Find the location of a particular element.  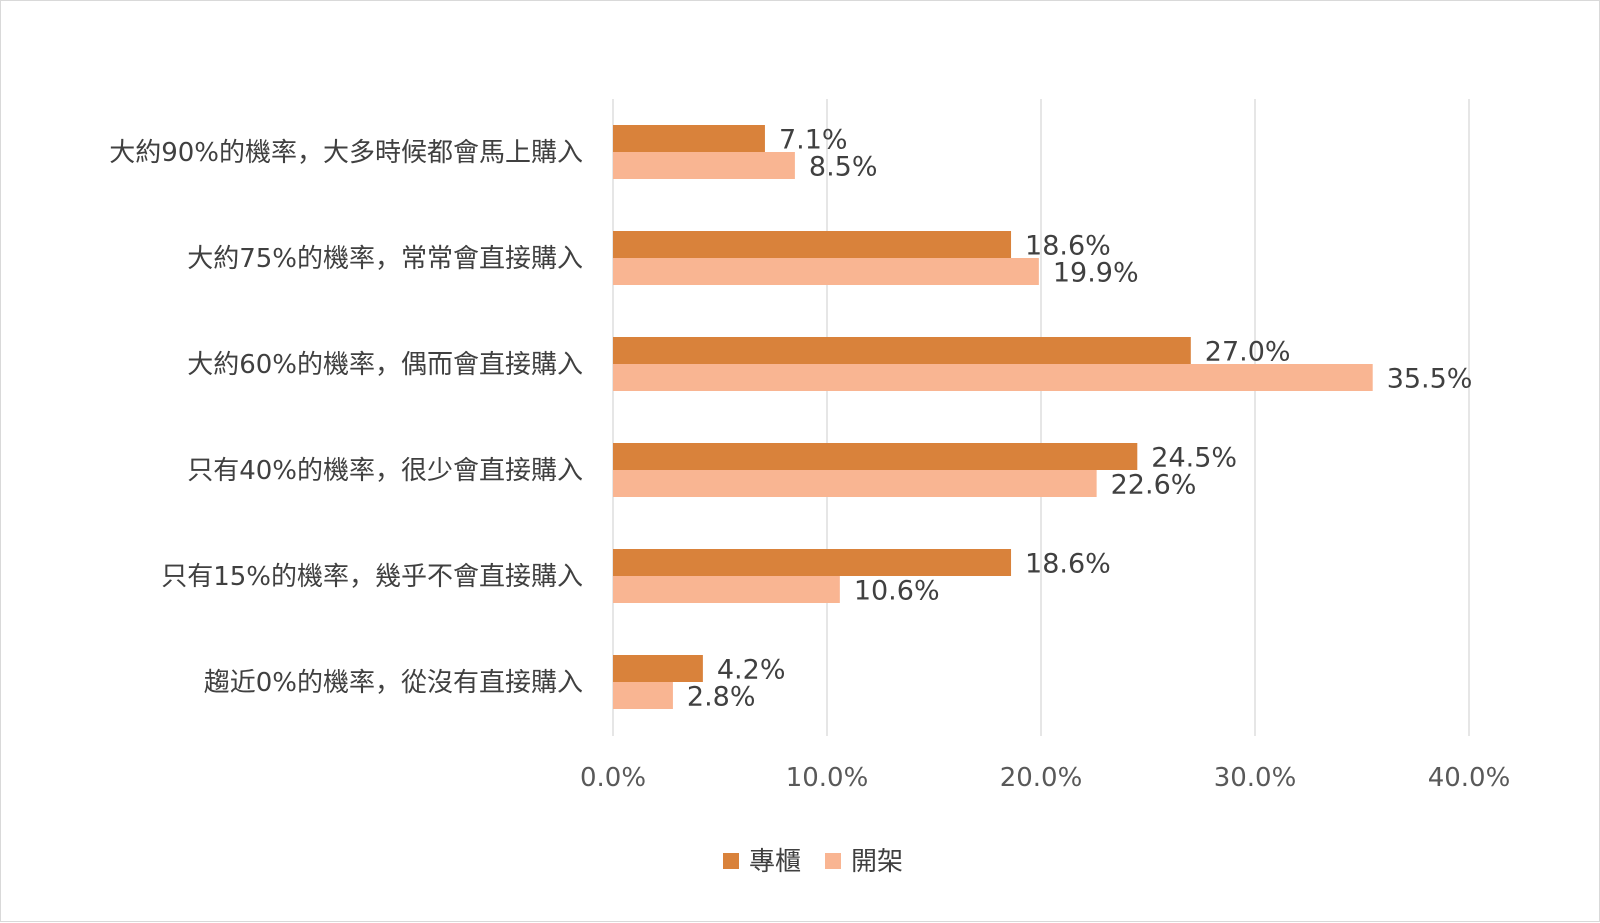

legend: 專櫃 開架 is located at coordinates (813, 862).